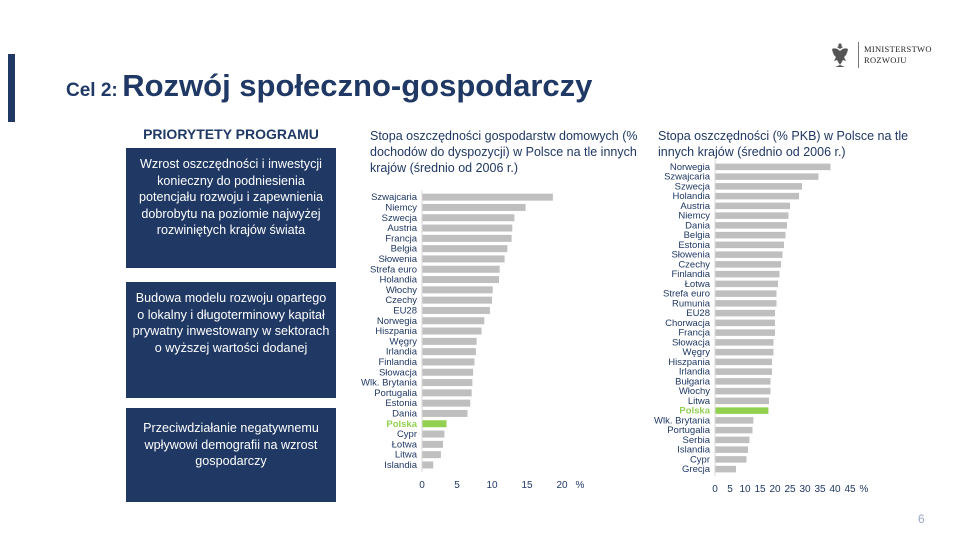  Describe the element at coordinates (699, 401) in the screenshot. I see `category-label-litwa: Litwa` at that location.